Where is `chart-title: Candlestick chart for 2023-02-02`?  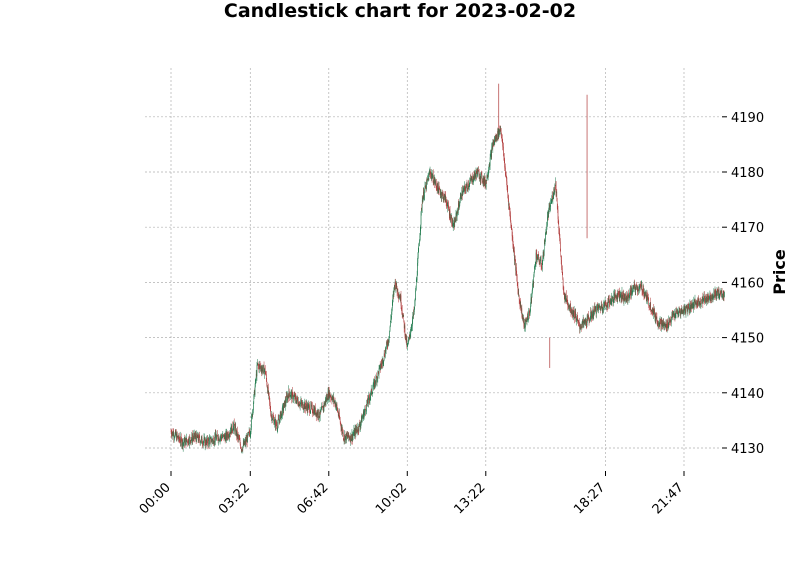 chart-title: Candlestick chart for 2023-02-02 is located at coordinates (400, 11).